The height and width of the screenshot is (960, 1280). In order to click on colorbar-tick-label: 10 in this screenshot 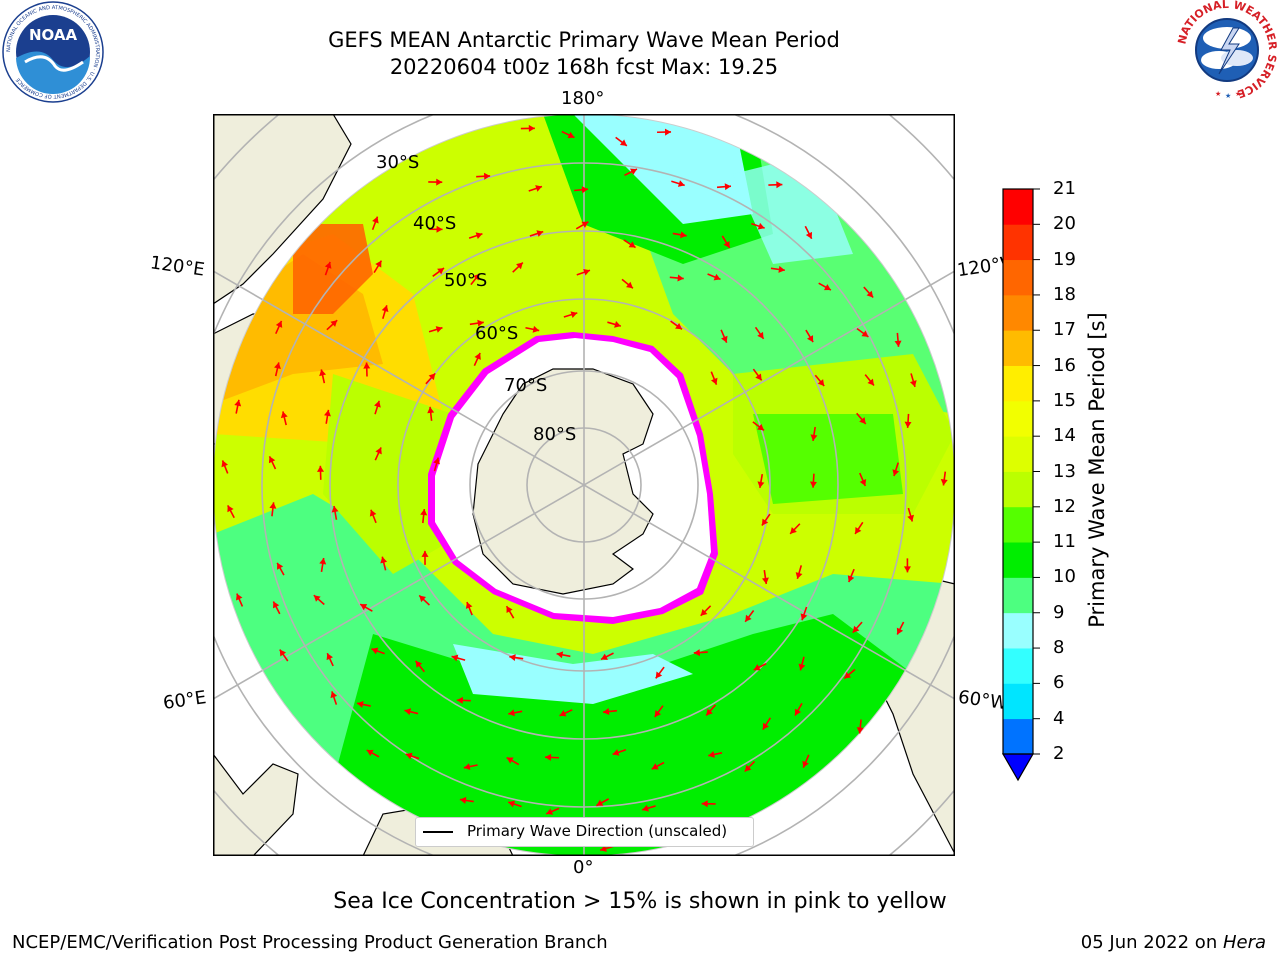, I will do `click(1064, 577)`.